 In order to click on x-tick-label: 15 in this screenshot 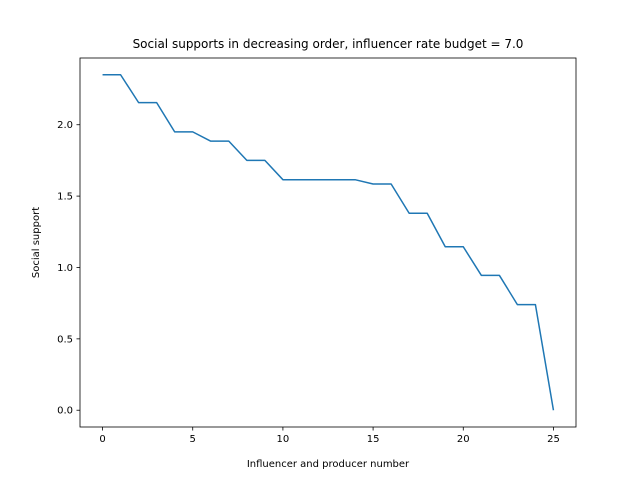, I will do `click(373, 439)`.